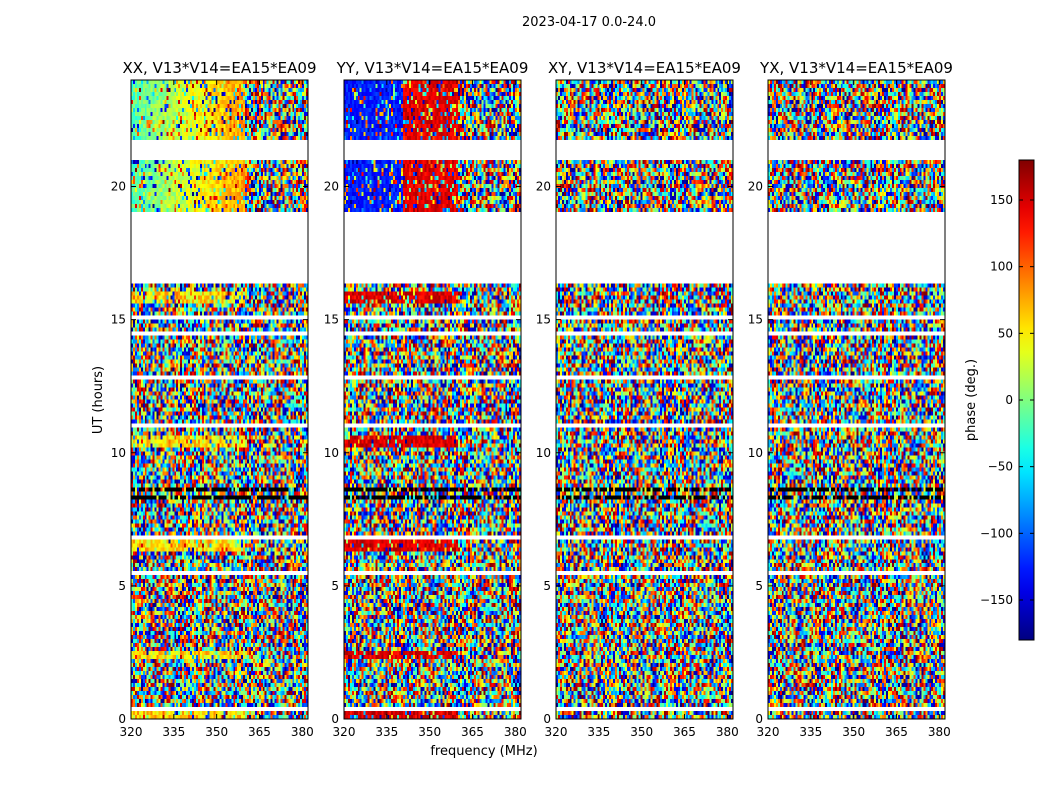  Describe the element at coordinates (856, 68) in the screenshot. I see `panel-title: YX, V13*V14=EA15*EA09` at that location.